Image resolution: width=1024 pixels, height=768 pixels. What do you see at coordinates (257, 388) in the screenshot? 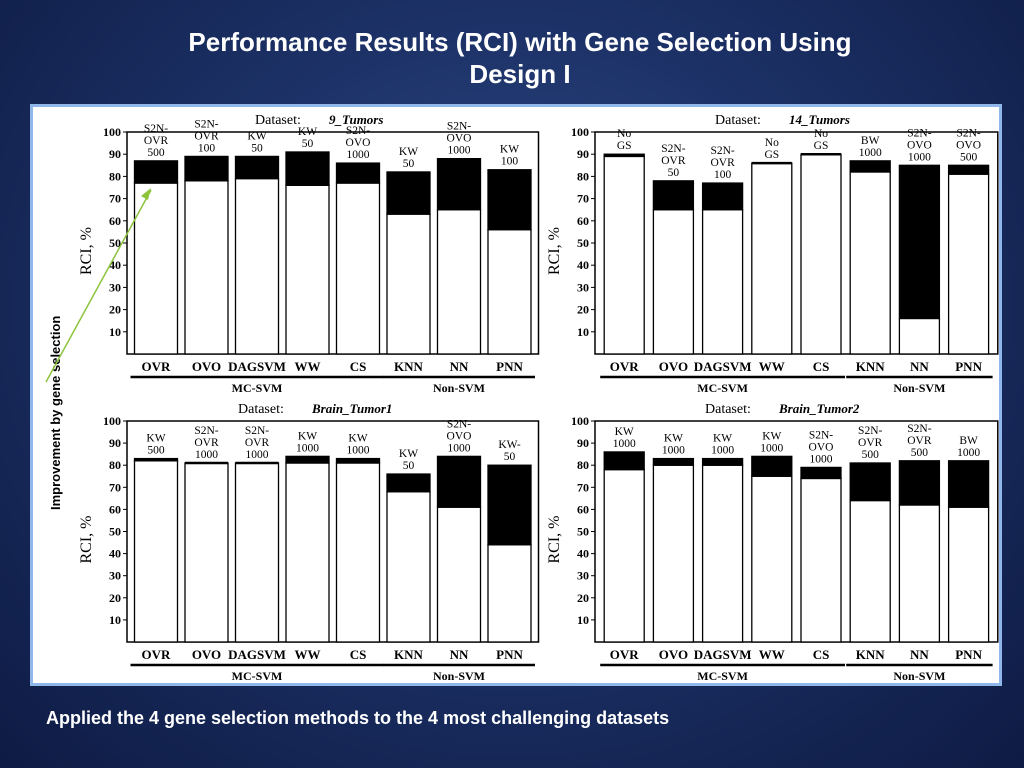
I see `group-label: MC-SVM` at bounding box center [257, 388].